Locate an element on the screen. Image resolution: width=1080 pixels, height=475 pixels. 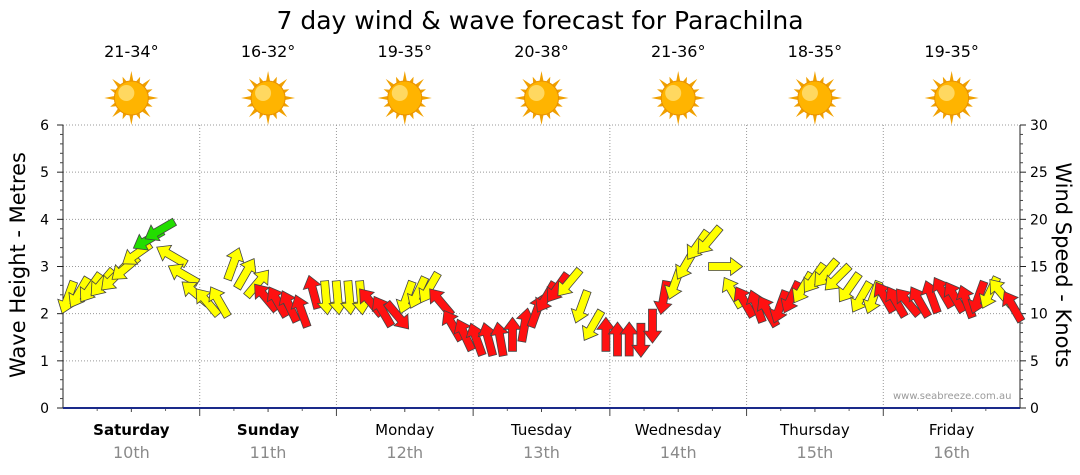
day-label: Sunday is located at coordinates (268, 430).